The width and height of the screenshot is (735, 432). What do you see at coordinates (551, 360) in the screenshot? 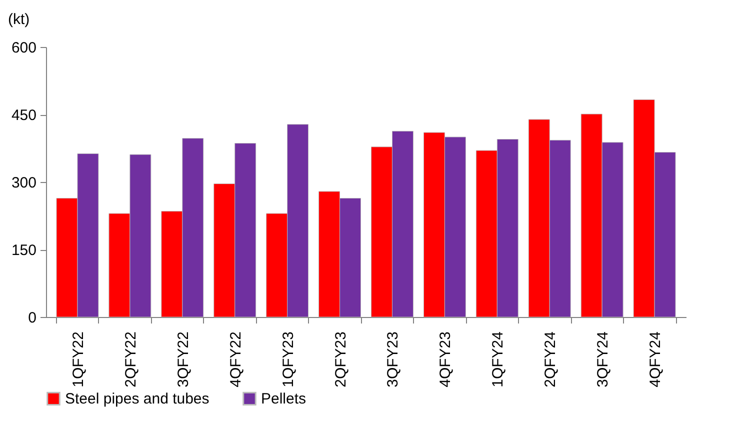
I see `x-tick-label: 2QFY24` at bounding box center [551, 360].